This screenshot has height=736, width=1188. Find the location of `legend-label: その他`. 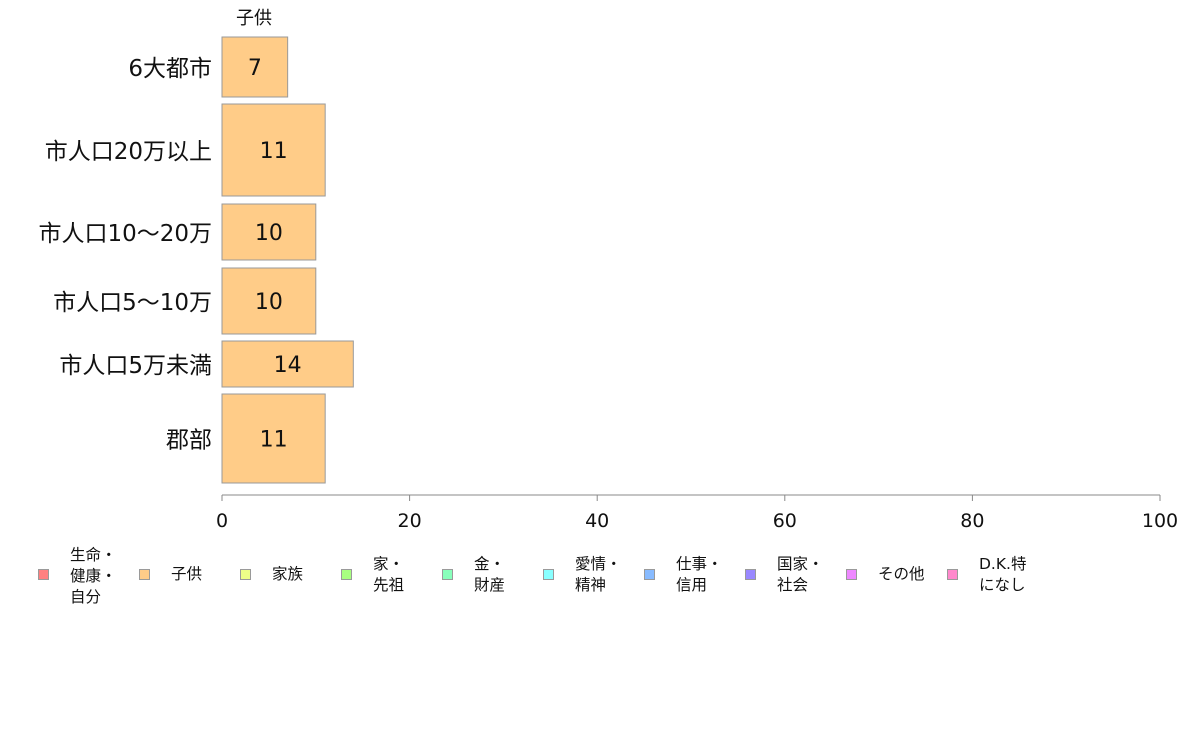

legend-label: その他 is located at coordinates (901, 574).